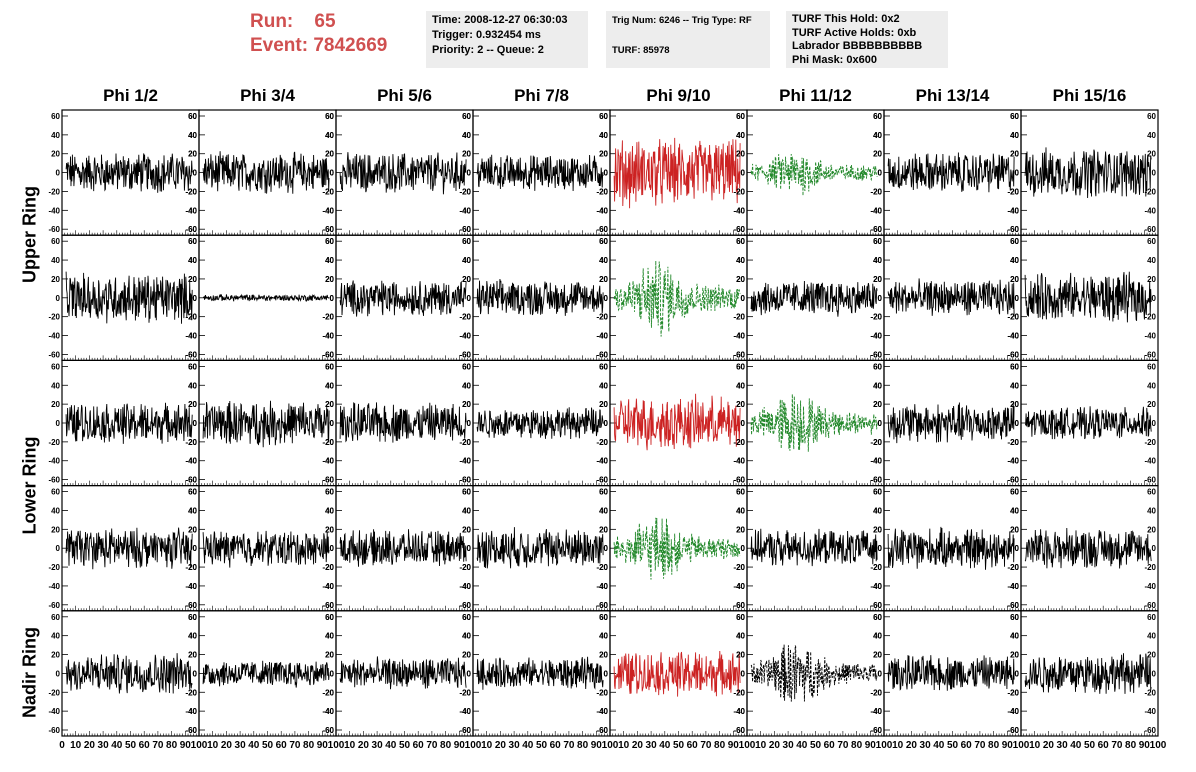 The height and width of the screenshot is (772, 1196). I want to click on x-tick-label: 100, so click(747, 745).